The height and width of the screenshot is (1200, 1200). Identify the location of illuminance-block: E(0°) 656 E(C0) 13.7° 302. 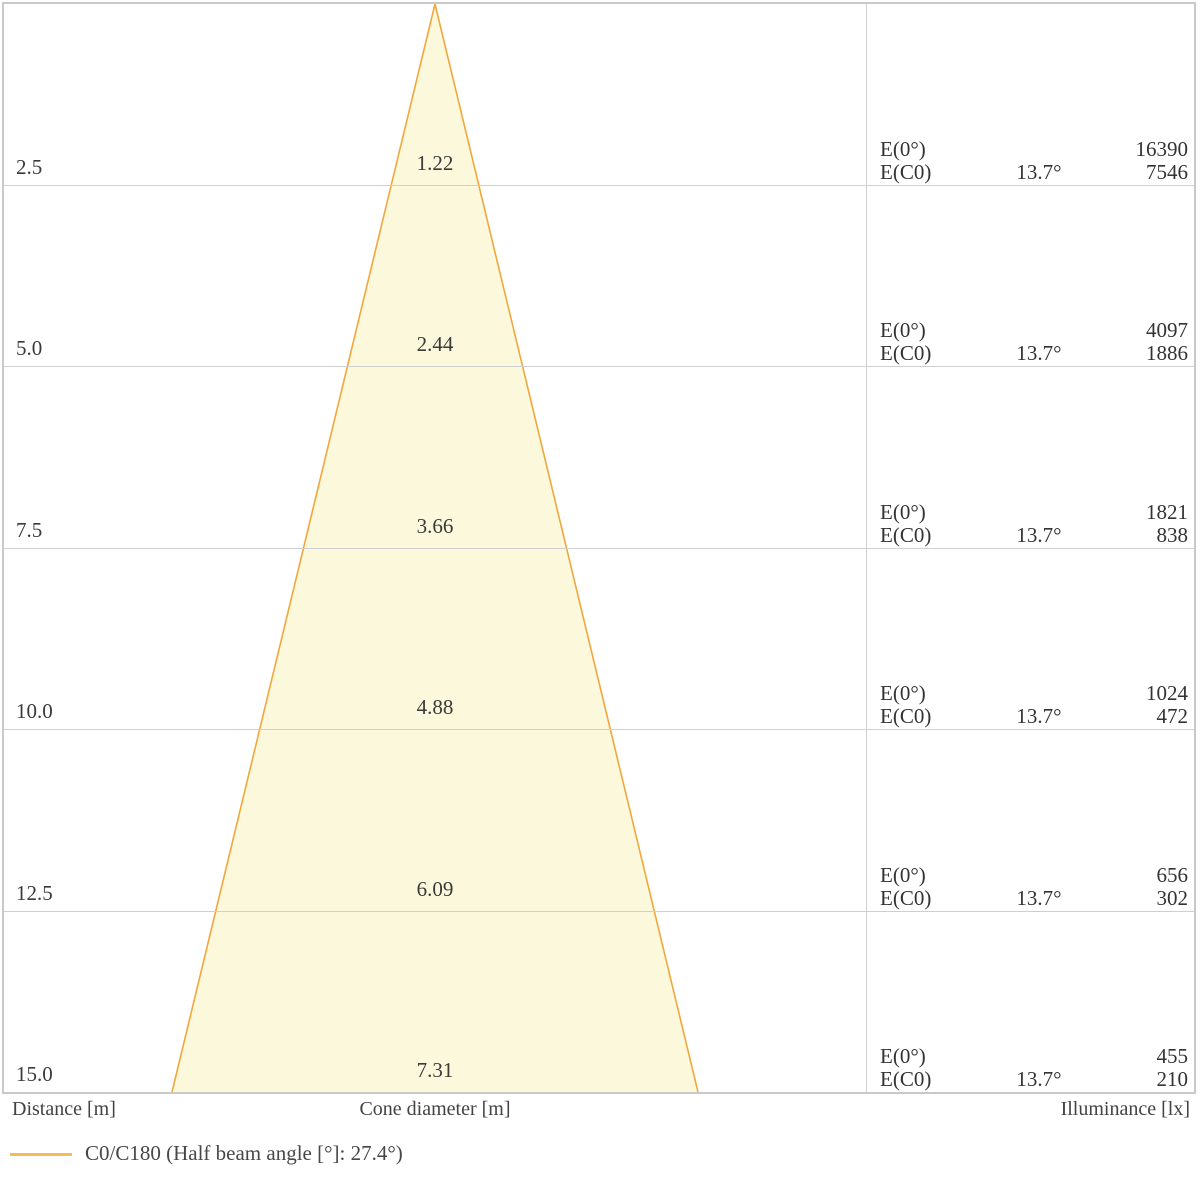
(1034, 886).